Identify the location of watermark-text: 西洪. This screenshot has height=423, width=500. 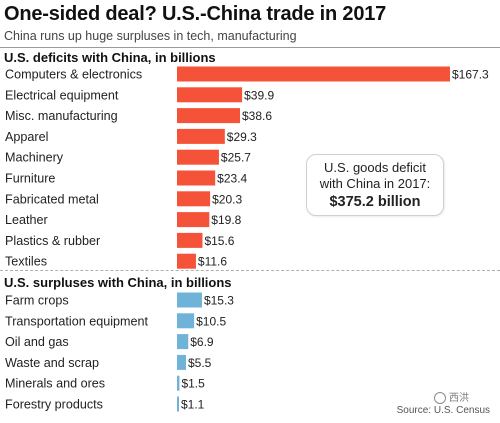
(459, 398).